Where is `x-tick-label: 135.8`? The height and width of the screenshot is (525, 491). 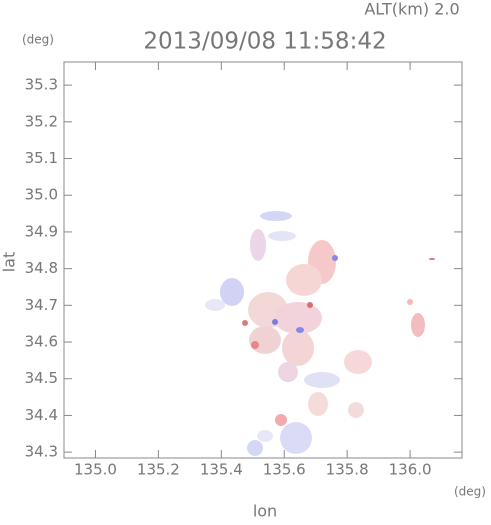 x-tick-label: 135.8 is located at coordinates (347, 470).